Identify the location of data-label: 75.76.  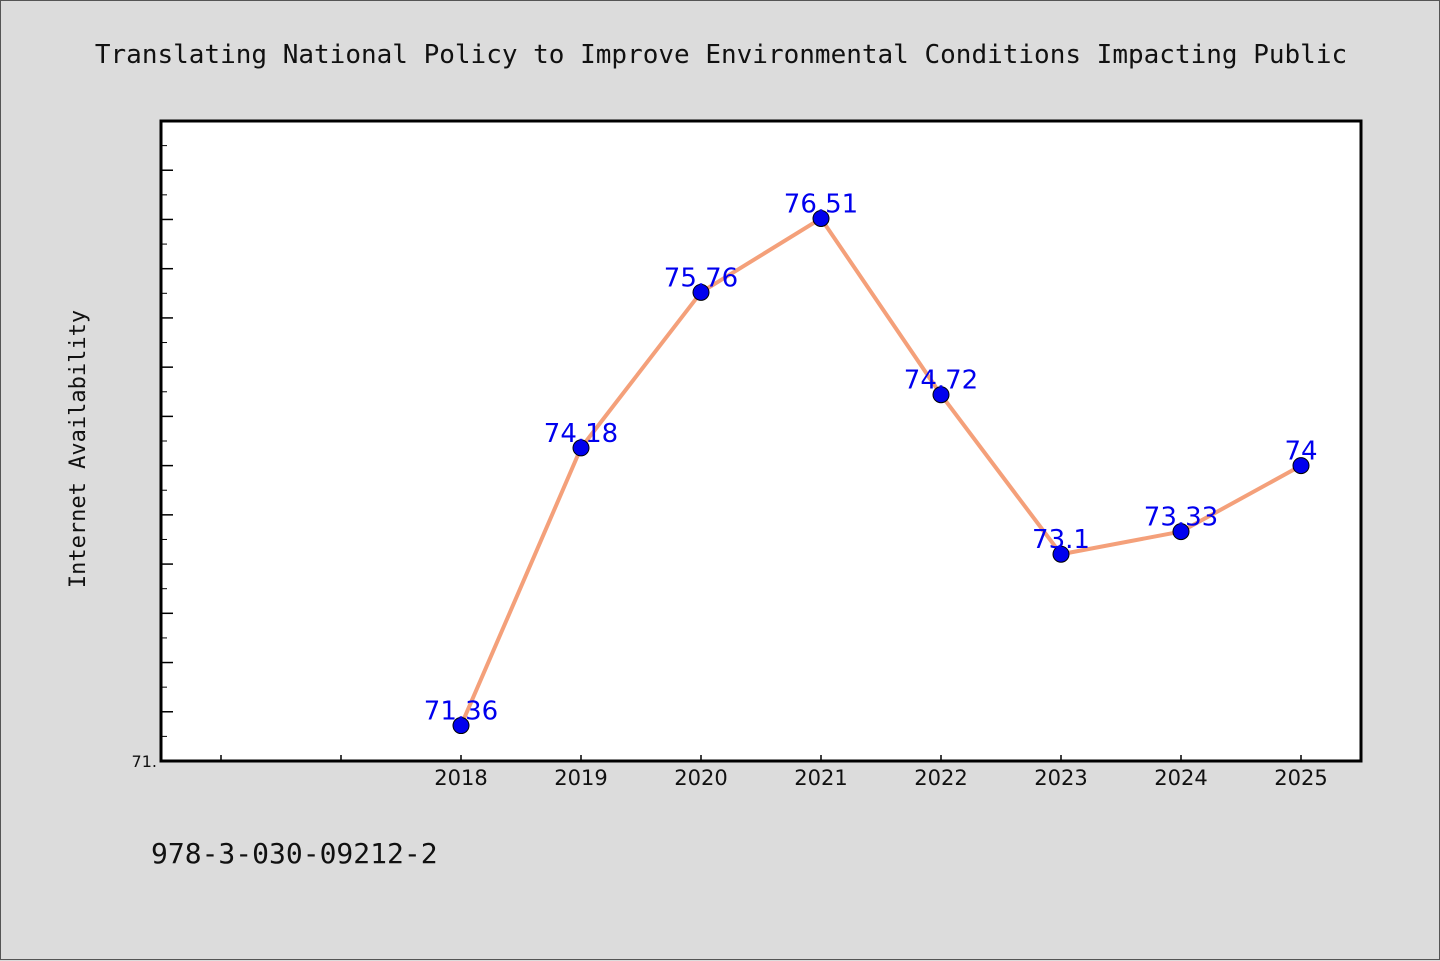
(701, 278).